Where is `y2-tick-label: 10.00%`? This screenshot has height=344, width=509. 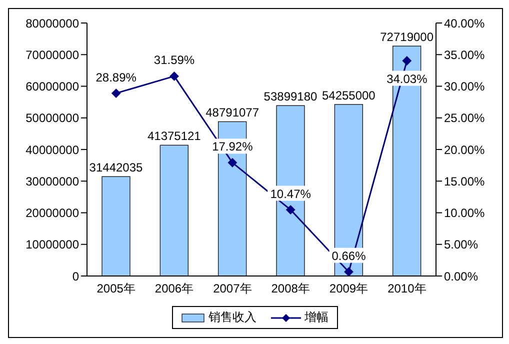 y2-tick-label: 10.00% is located at coordinates (465, 213).